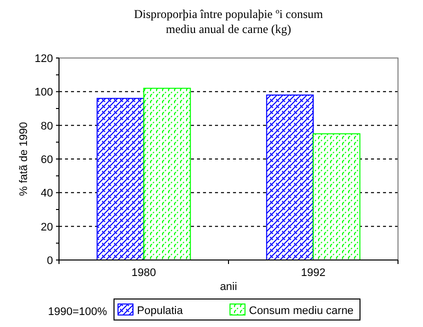 The image size is (423, 327). I want to click on legend-label: Consum mediu carne, so click(301, 311).